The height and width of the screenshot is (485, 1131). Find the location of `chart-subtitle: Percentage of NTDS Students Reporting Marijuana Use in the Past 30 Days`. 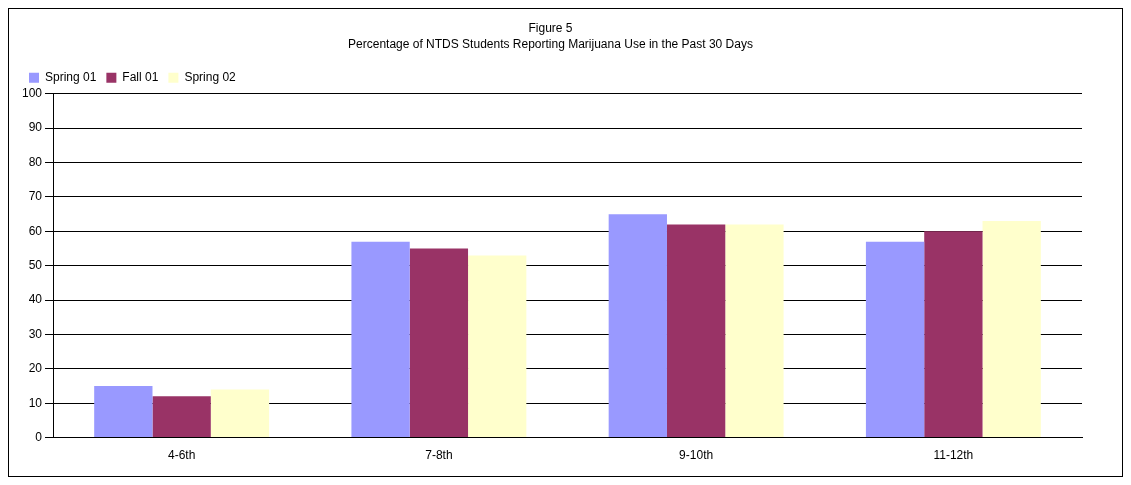

chart-subtitle: Percentage of NTDS Students Reporting Marijuana Use in the Past 30 Days is located at coordinates (550, 43).